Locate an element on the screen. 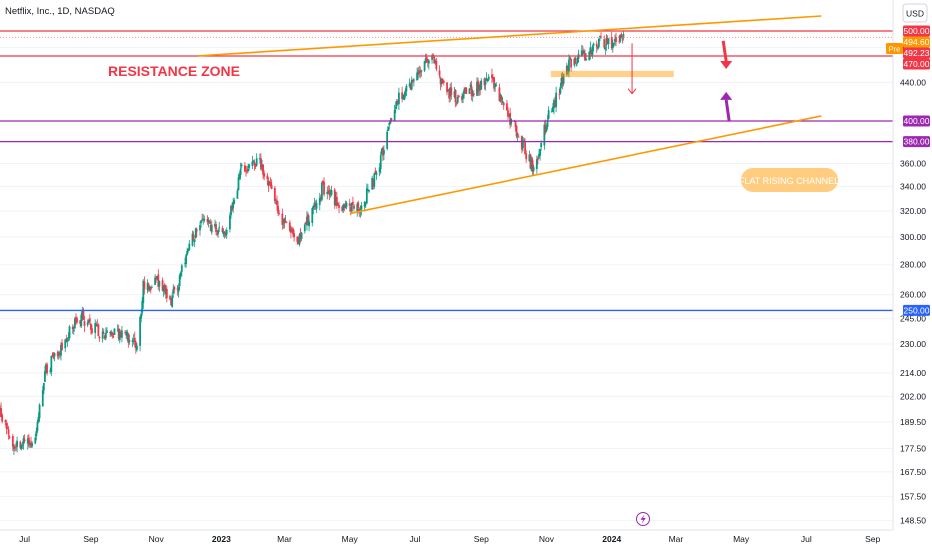 Image resolution: width=932 pixels, height=550 pixels. y-tick-label: 189.50 is located at coordinates (913, 422).